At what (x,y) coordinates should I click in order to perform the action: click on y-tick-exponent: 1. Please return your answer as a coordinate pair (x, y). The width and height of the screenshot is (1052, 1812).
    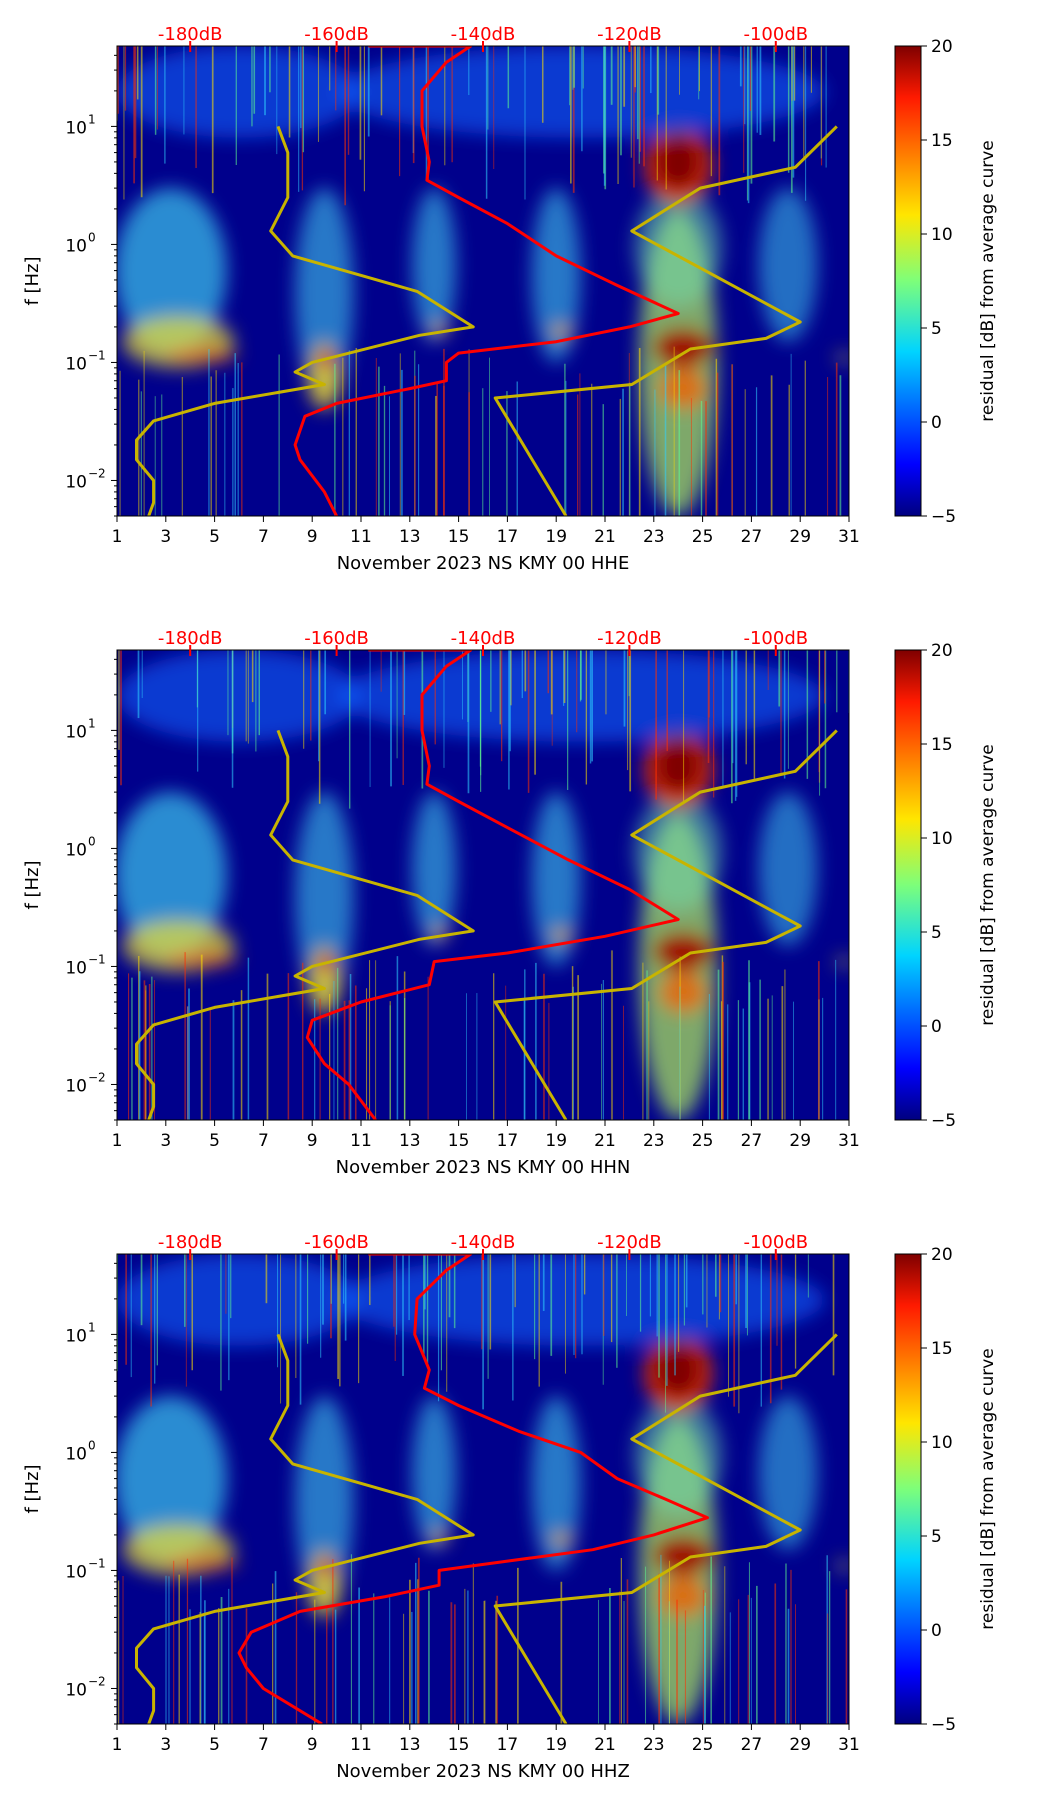
    Looking at the image, I should click on (92, 723).